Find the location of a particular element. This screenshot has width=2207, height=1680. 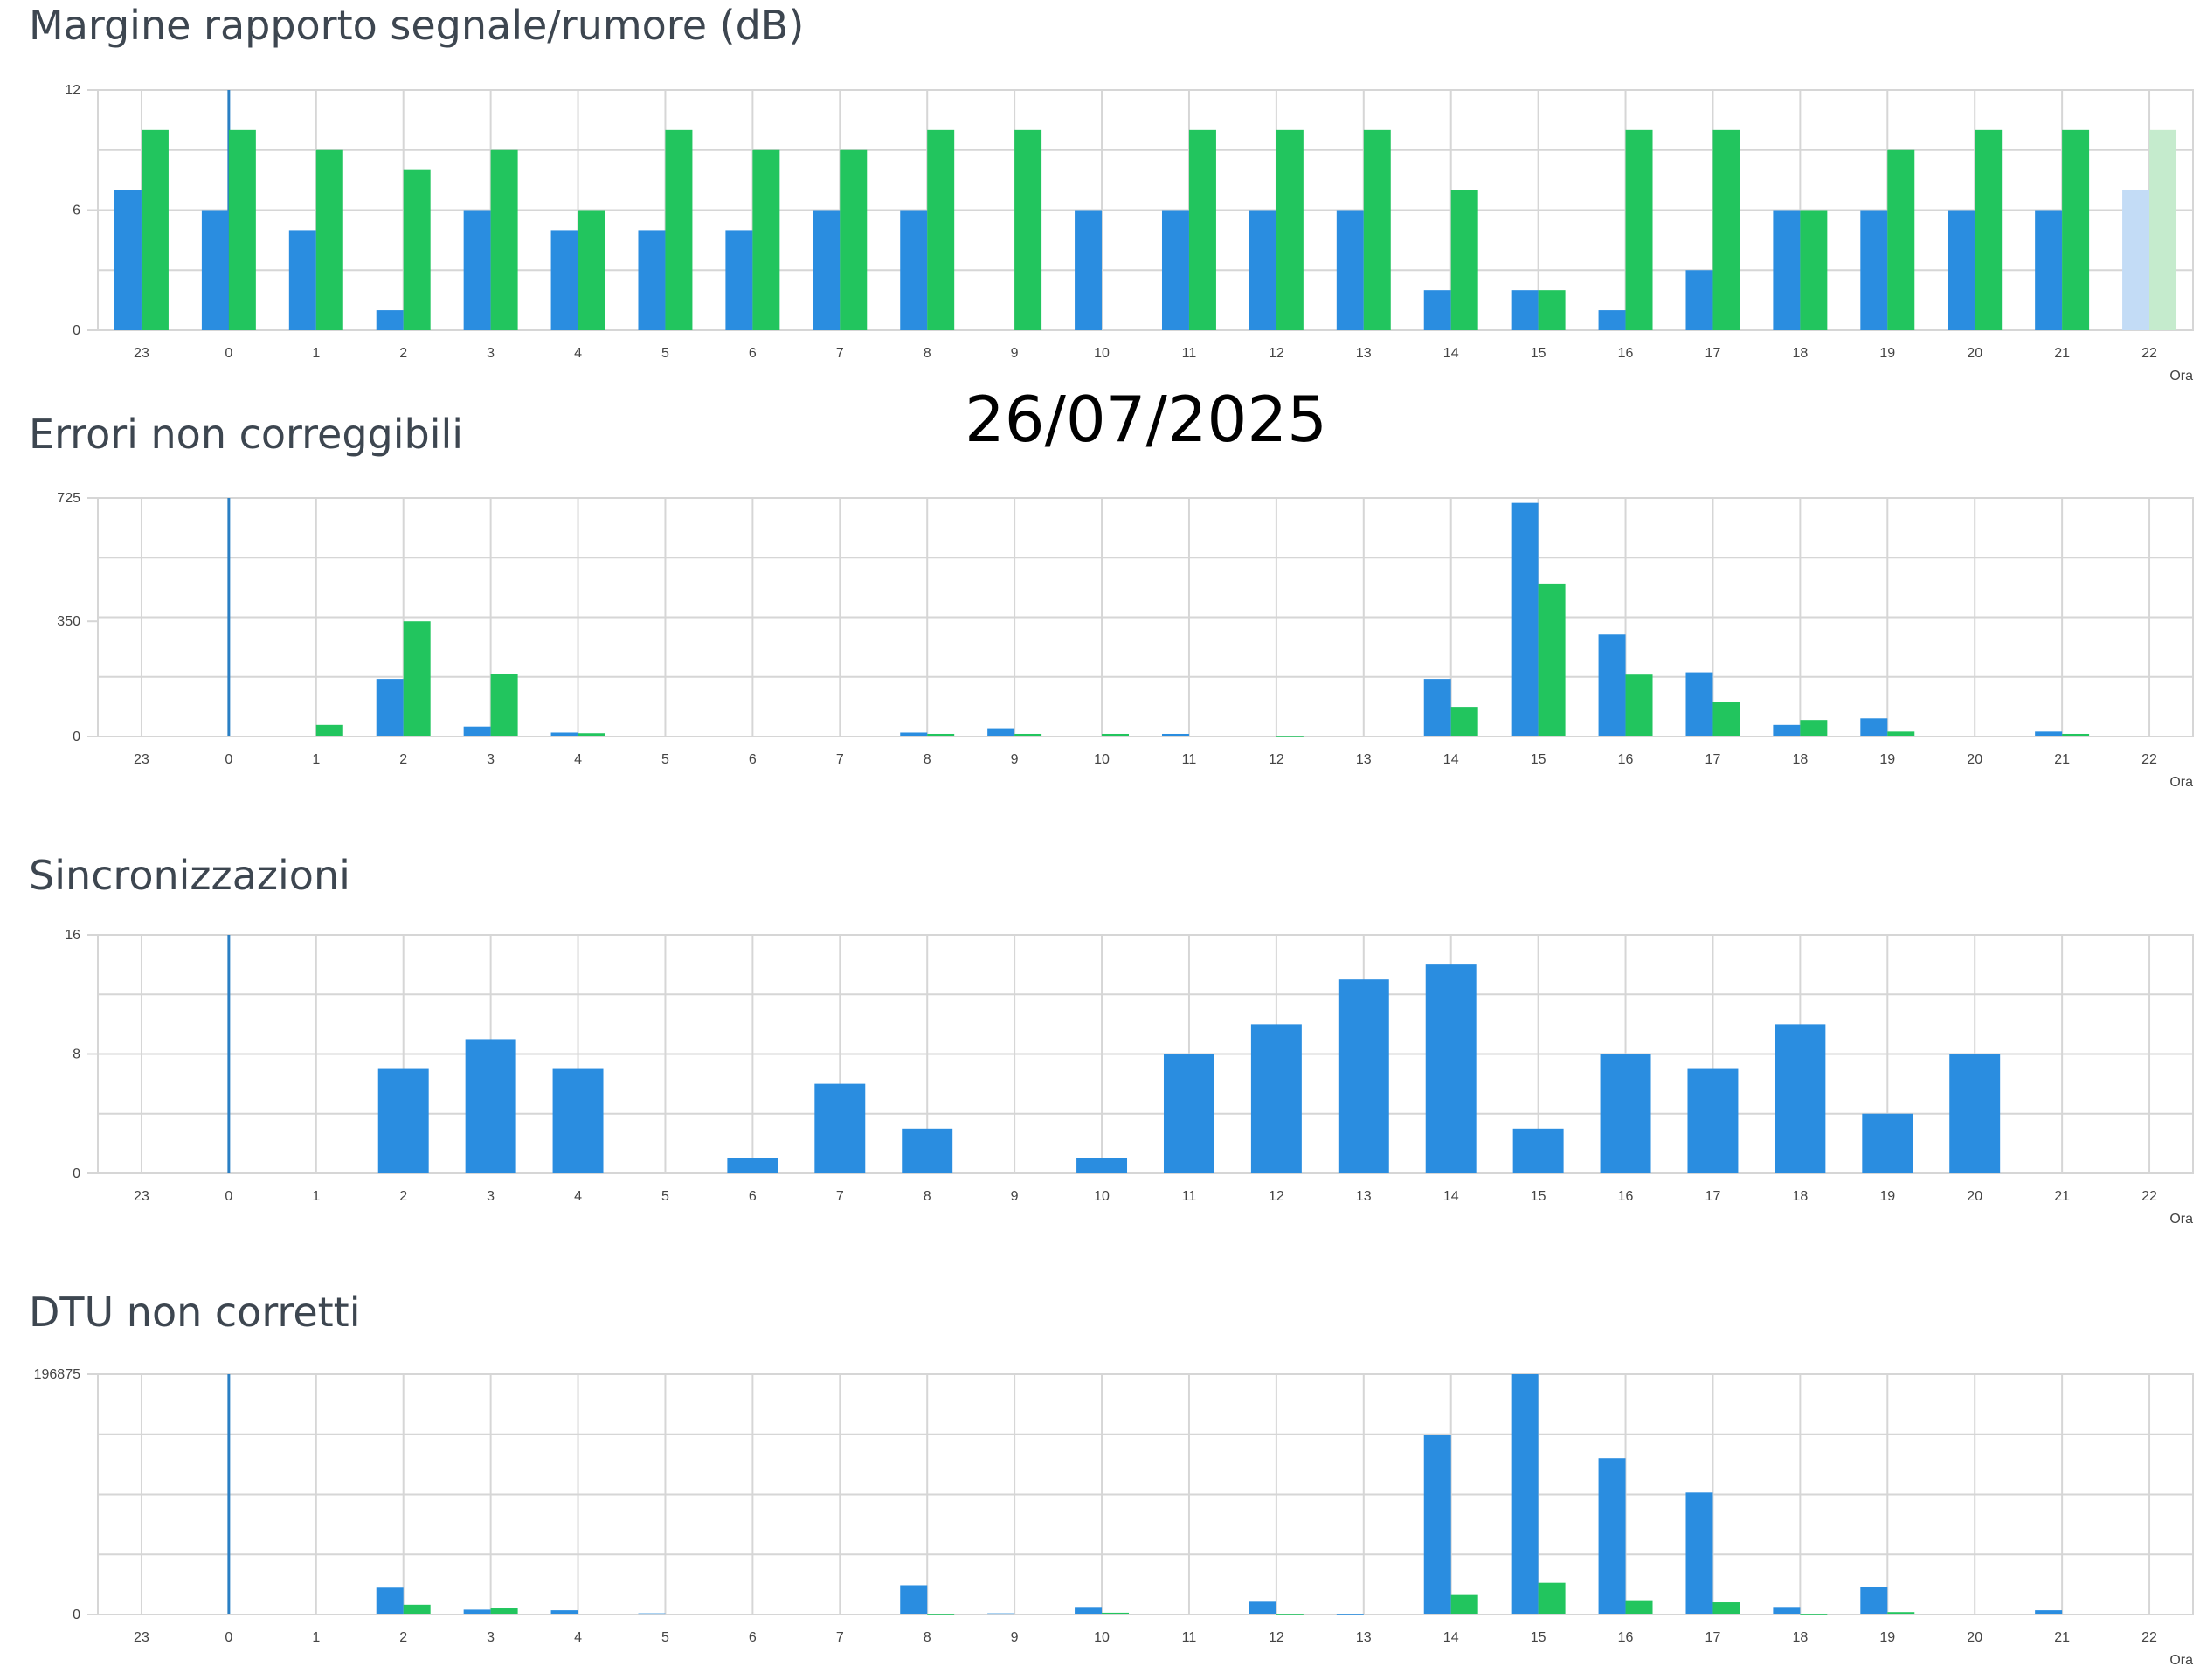

x-tick-label: 5 is located at coordinates (665, 1196).